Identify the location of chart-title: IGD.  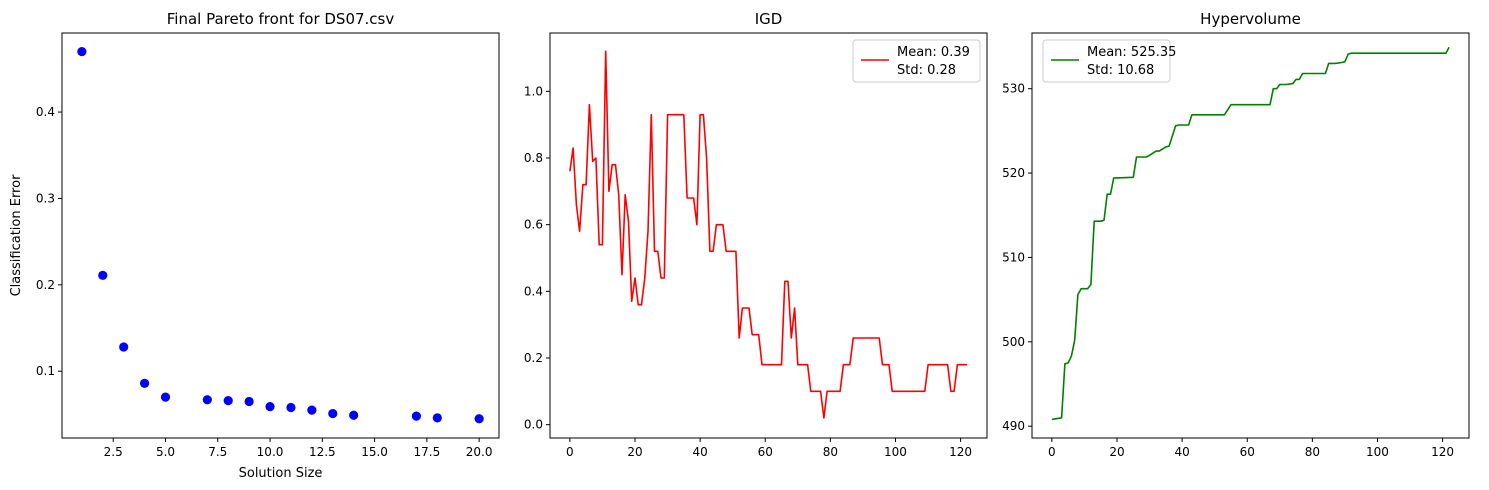
(769, 19).